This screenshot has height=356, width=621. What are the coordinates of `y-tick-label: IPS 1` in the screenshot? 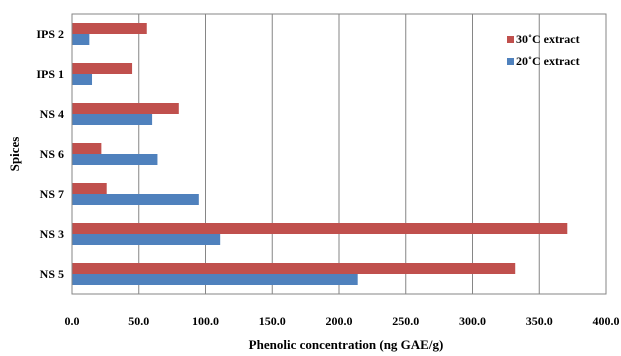 It's located at (50, 74).